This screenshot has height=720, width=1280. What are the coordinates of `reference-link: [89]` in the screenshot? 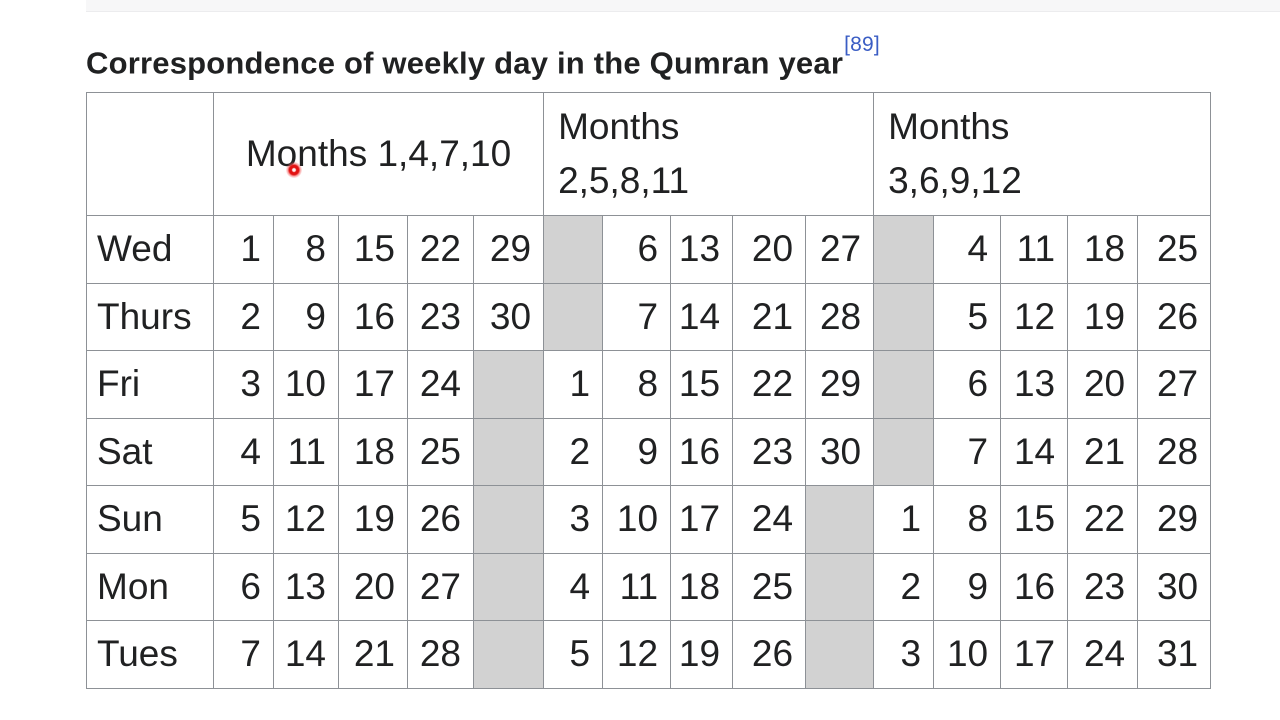 It's located at (862, 44).